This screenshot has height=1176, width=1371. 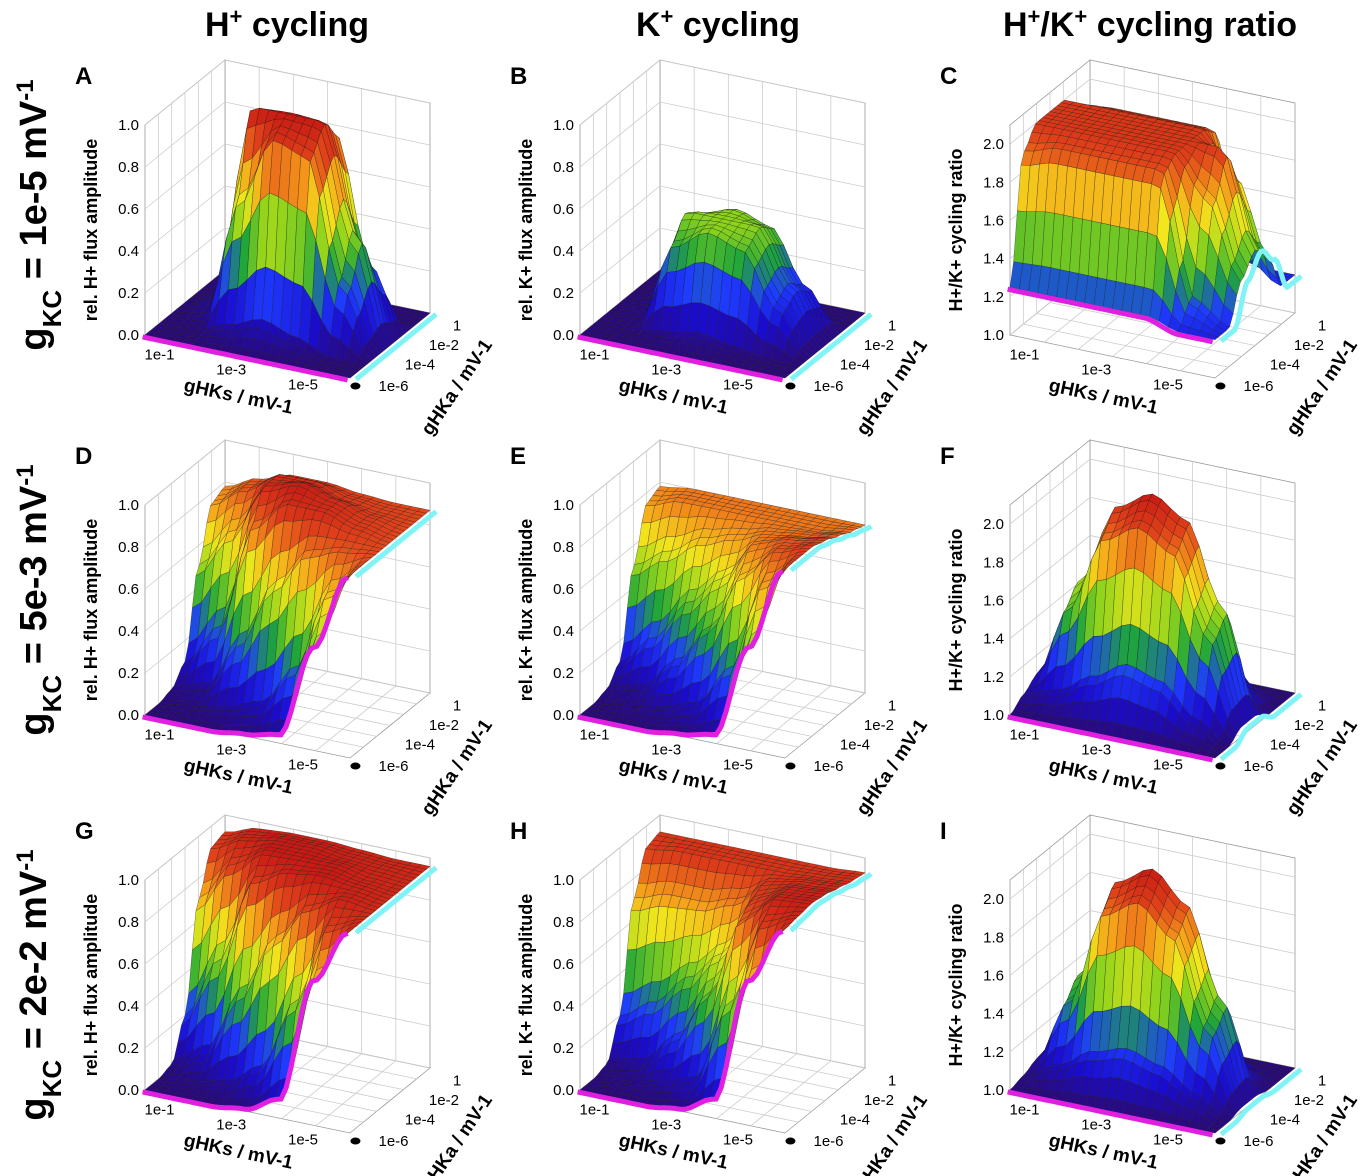 I want to click on row-title-group: gKC = 2e-2 mV-1, so click(x=40, y=984).